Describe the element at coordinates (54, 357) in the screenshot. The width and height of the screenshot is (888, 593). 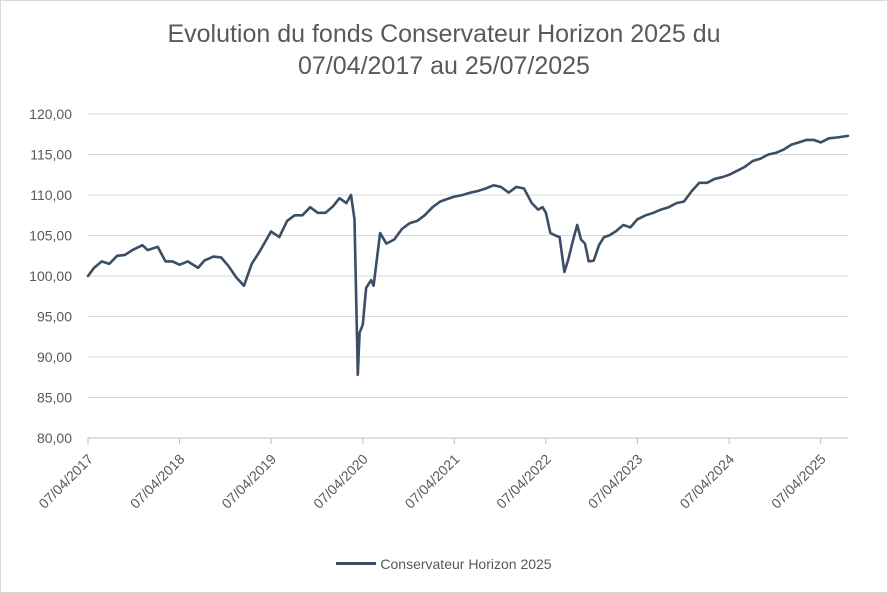
I see `y-tick-label: 90,00` at that location.